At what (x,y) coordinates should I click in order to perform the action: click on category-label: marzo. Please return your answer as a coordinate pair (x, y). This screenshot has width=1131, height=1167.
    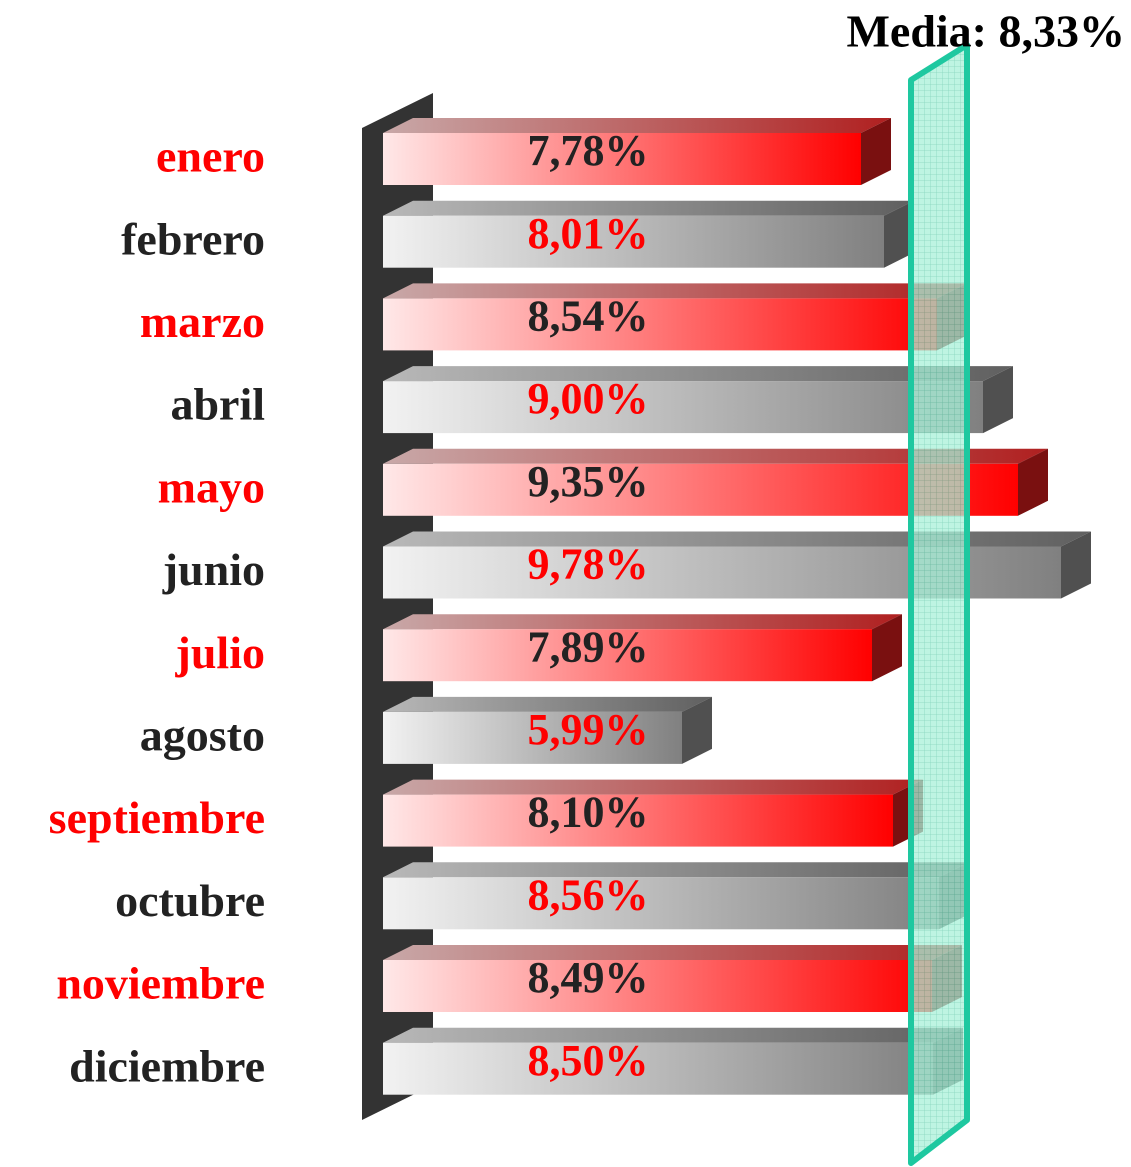
    Looking at the image, I should click on (202, 321).